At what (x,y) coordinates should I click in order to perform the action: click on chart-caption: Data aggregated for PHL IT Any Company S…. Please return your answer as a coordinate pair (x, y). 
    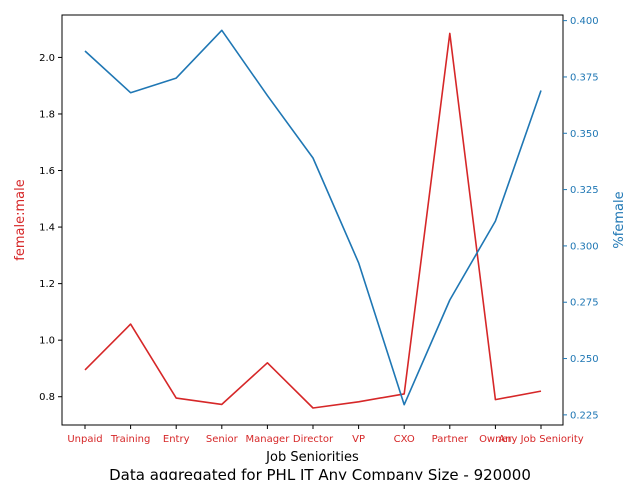
    Looking at the image, I should click on (320, 473).